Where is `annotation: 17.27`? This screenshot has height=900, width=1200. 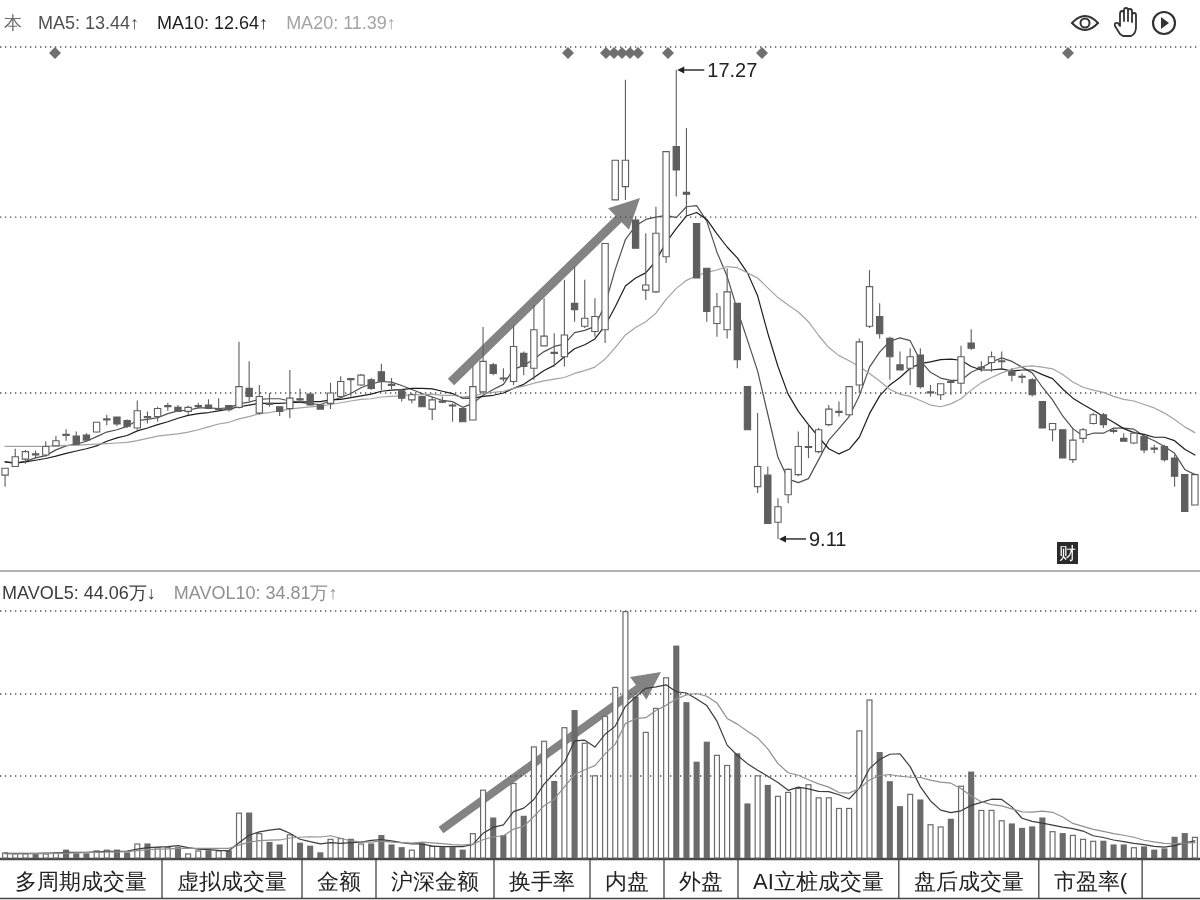 annotation: 17.27 is located at coordinates (732, 69).